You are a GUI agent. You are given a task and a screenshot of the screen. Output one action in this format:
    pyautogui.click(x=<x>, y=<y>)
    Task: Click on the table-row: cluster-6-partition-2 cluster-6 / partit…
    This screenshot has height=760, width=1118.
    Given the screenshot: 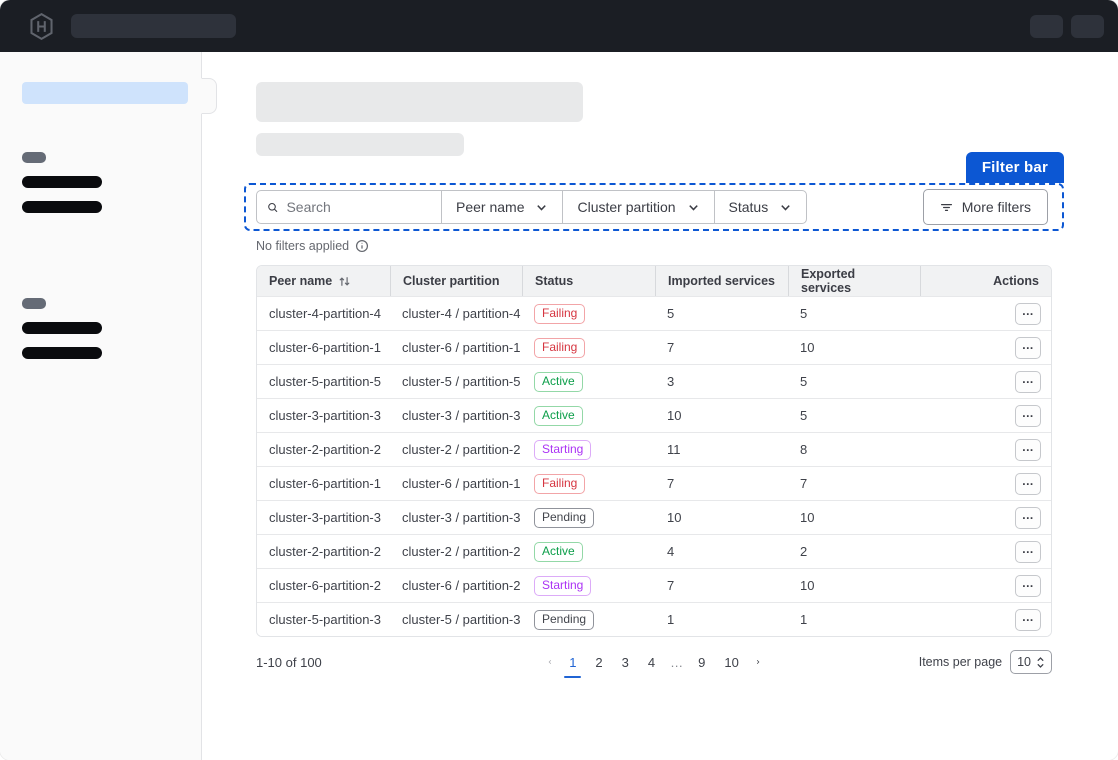 What is the action you would take?
    pyautogui.click(x=654, y=585)
    